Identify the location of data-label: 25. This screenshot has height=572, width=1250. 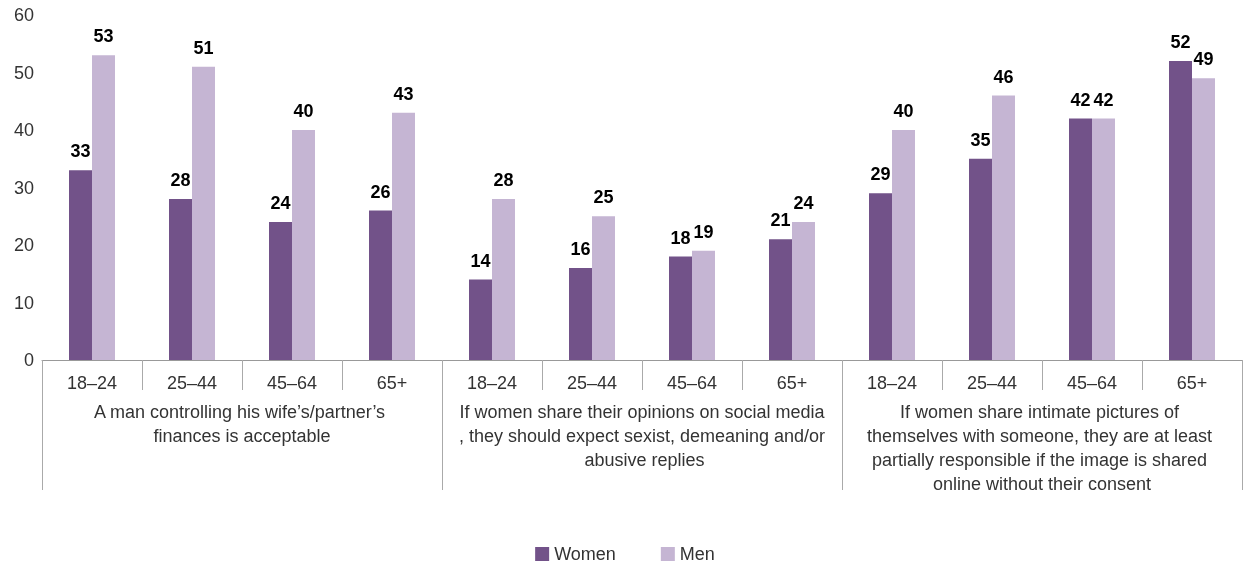
(603, 197).